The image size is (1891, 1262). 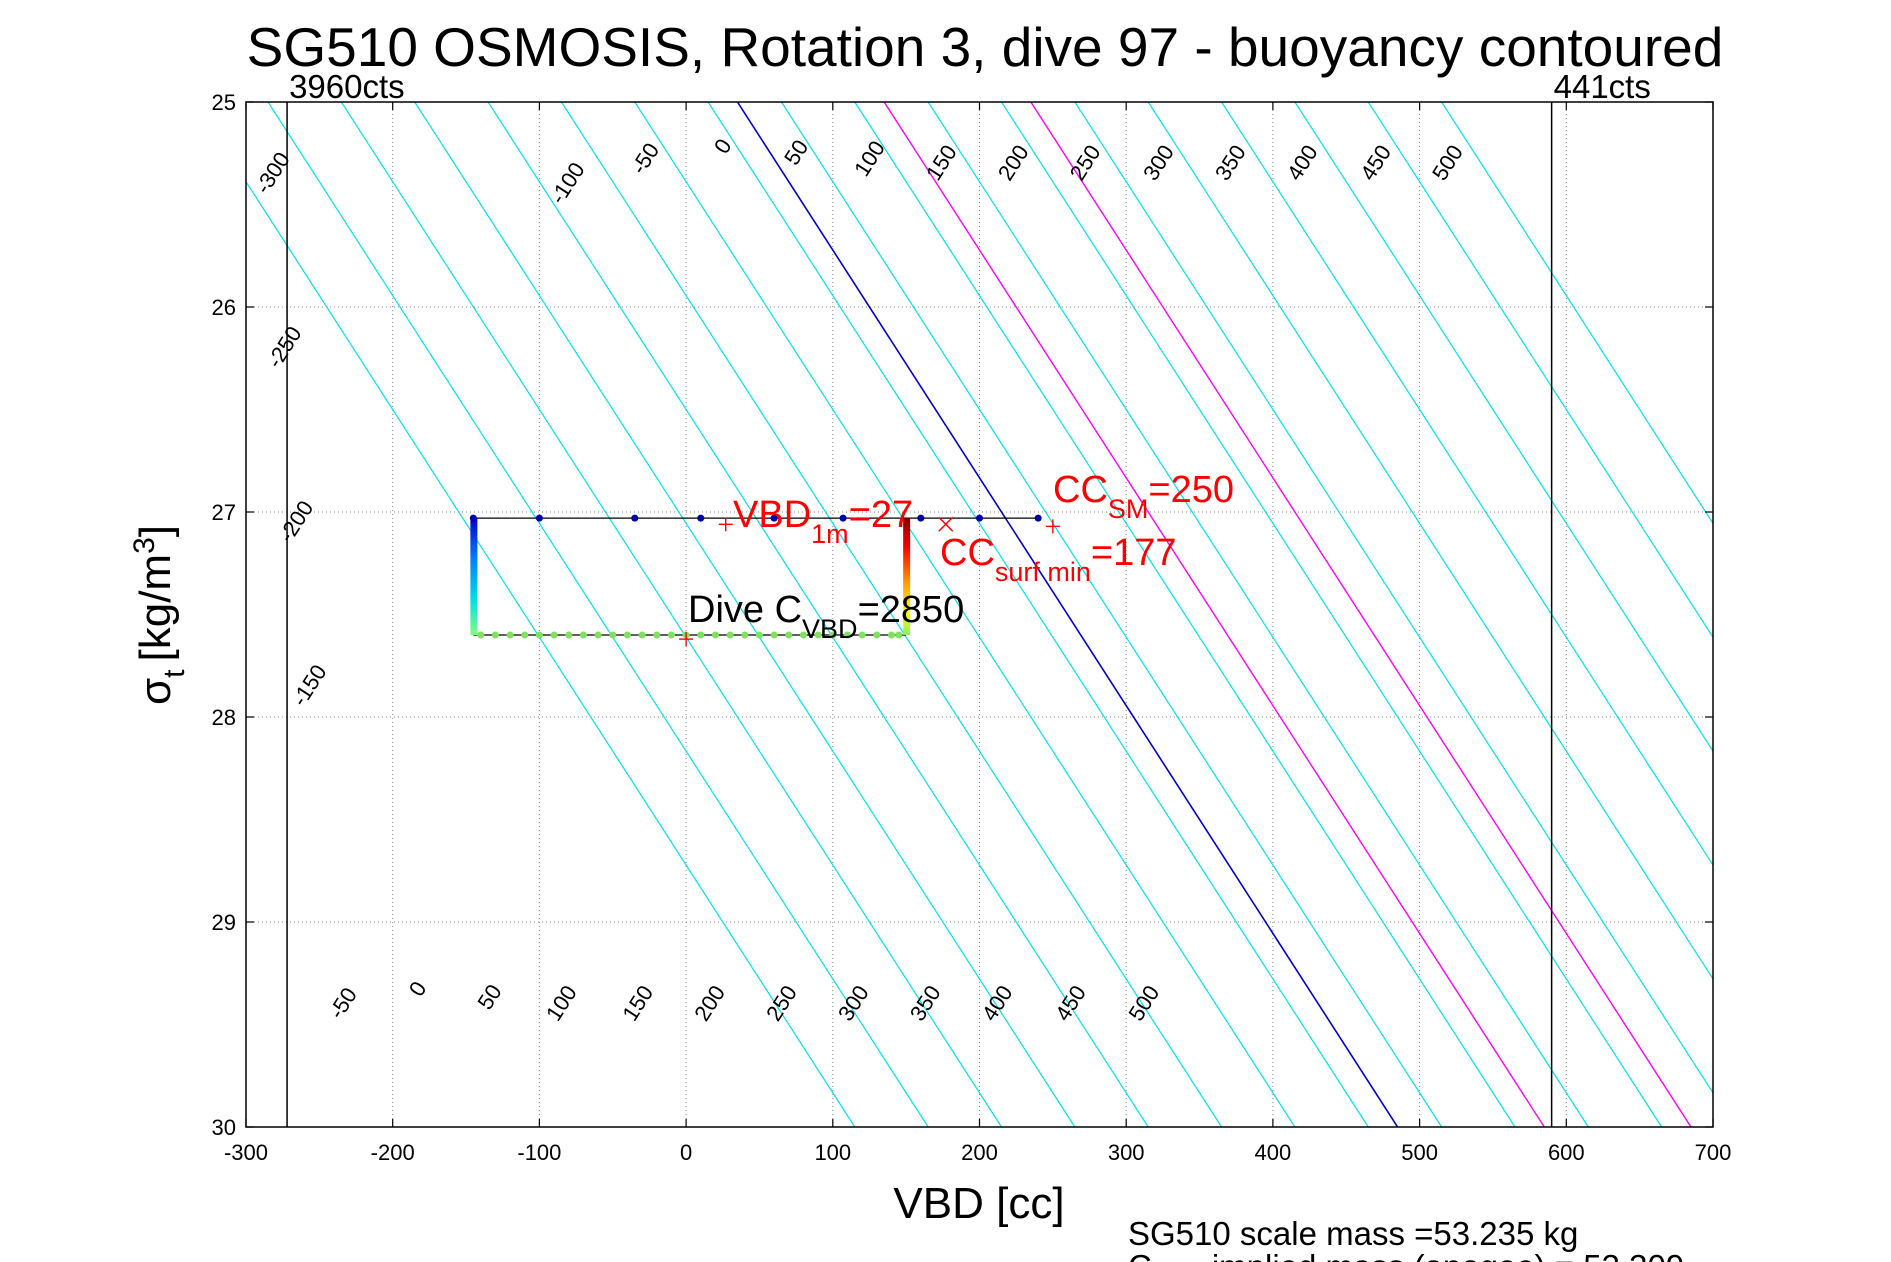 What do you see at coordinates (978, 1203) in the screenshot?
I see `x-axis-label: VBD [cc]` at bounding box center [978, 1203].